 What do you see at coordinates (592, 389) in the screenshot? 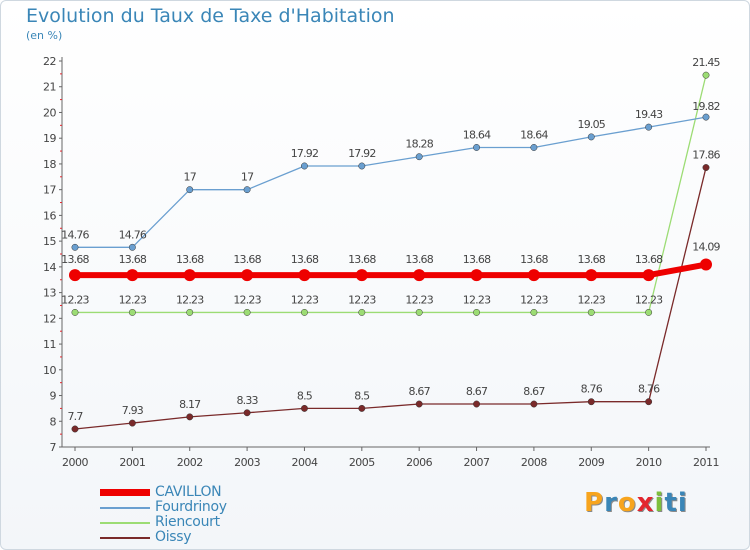
I see `data-label-oissy: 8.76` at bounding box center [592, 389].